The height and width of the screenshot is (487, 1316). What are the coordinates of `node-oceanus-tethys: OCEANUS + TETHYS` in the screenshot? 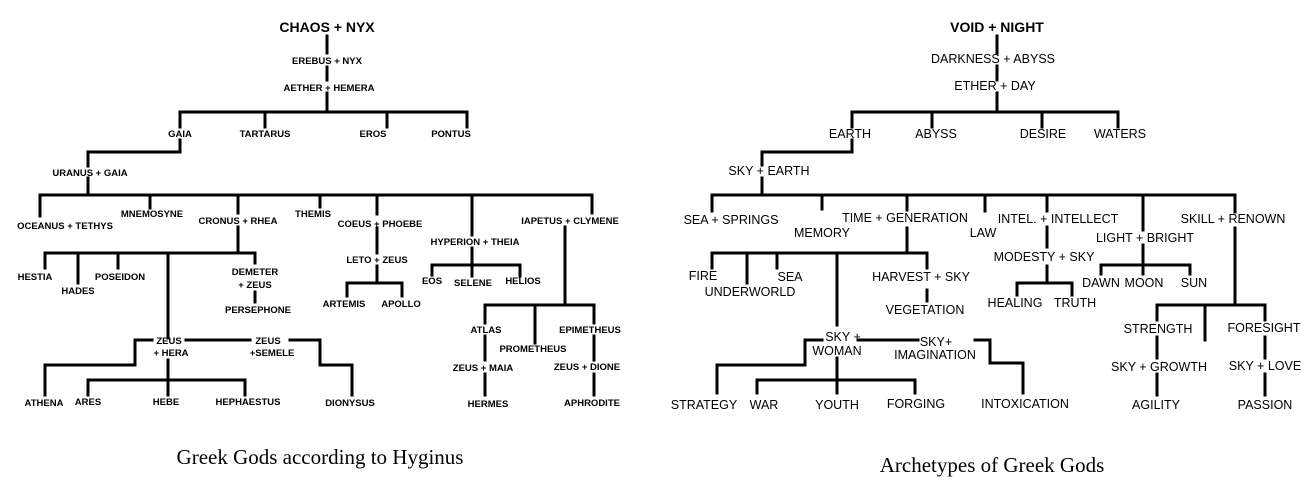 It's located at (65, 226).